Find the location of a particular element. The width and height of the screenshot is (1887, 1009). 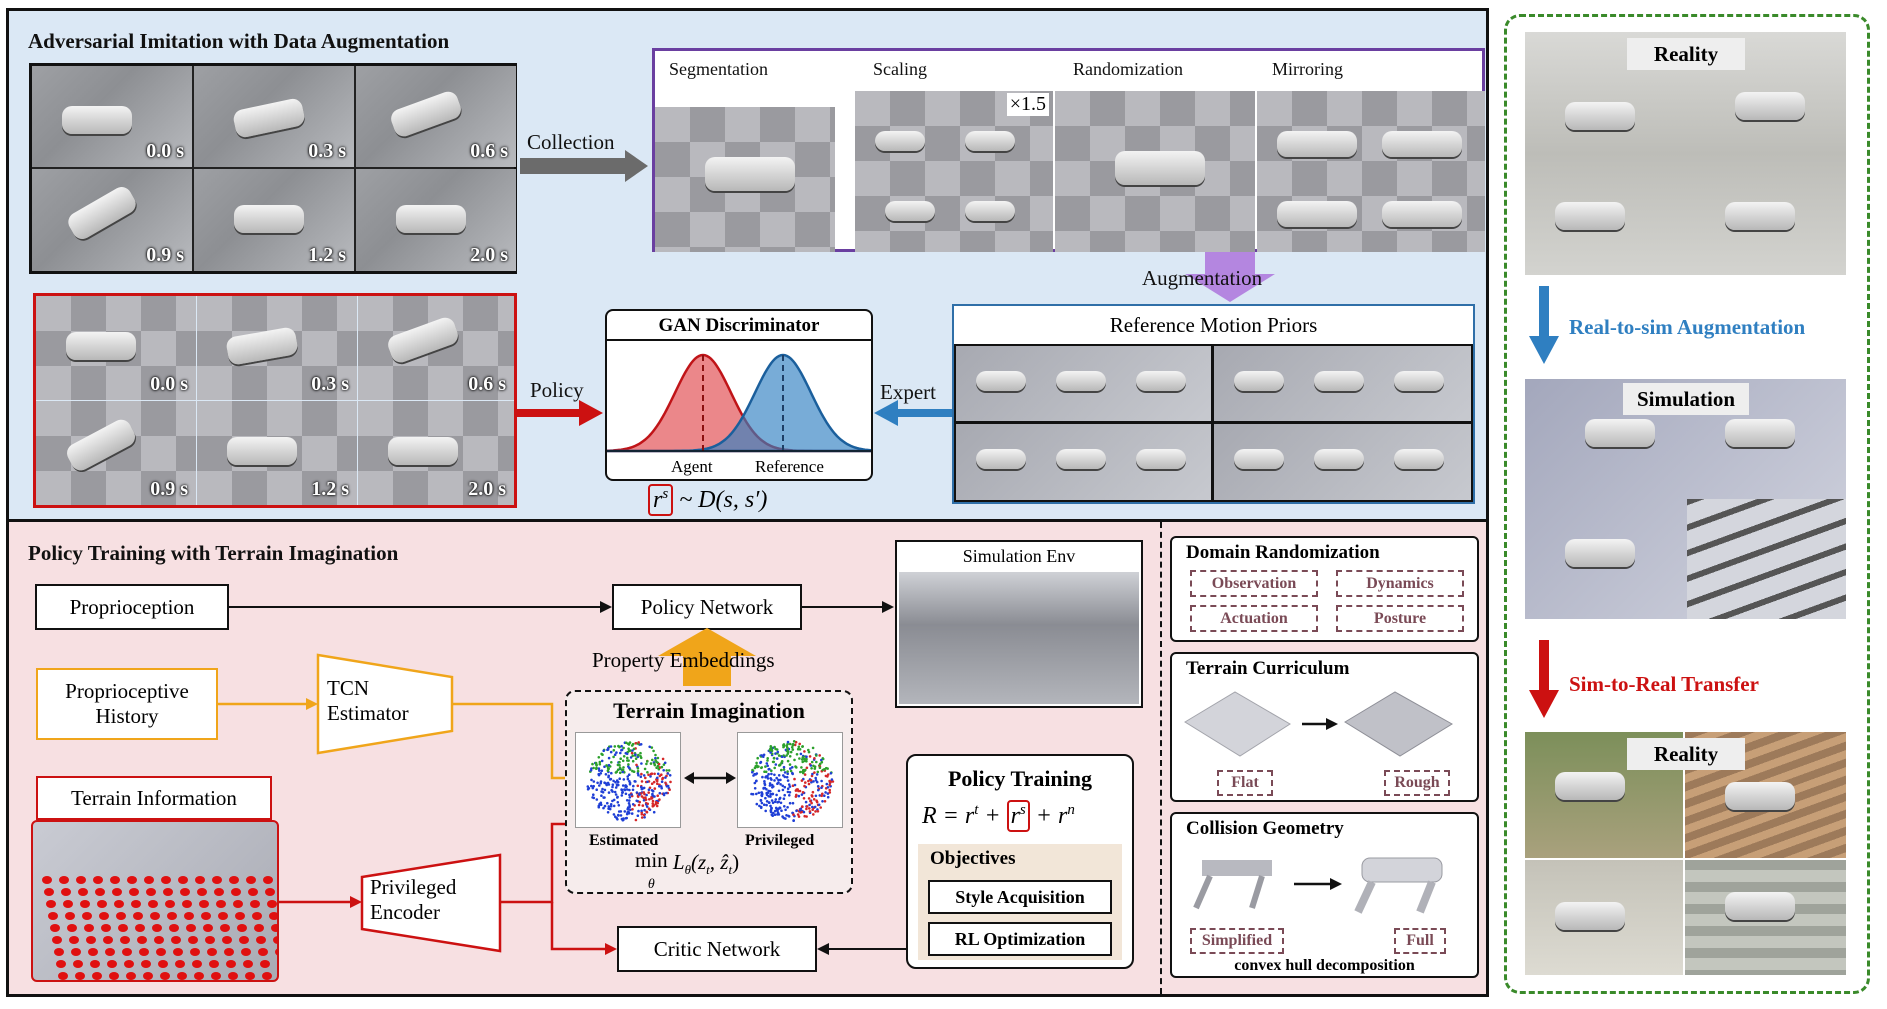

cg-tag-simplified: Simplified is located at coordinates (1237, 941).